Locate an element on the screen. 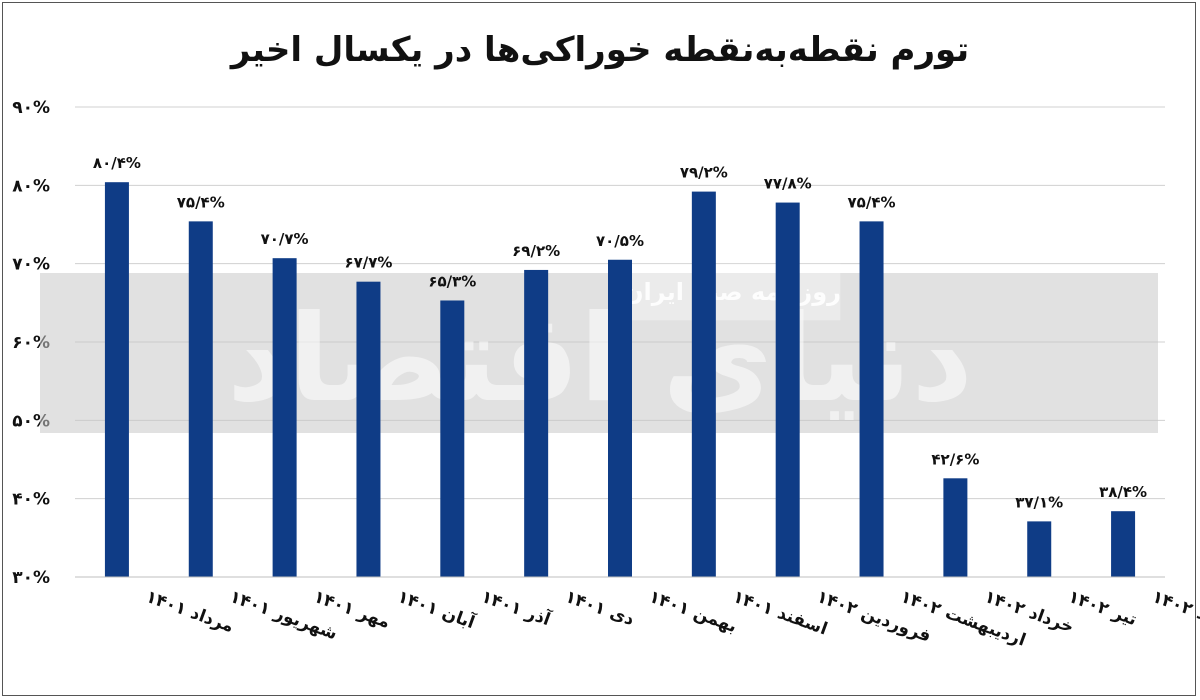 The height and width of the screenshot is (700, 1200). watermark-sub-box is located at coordinates (732, 292).